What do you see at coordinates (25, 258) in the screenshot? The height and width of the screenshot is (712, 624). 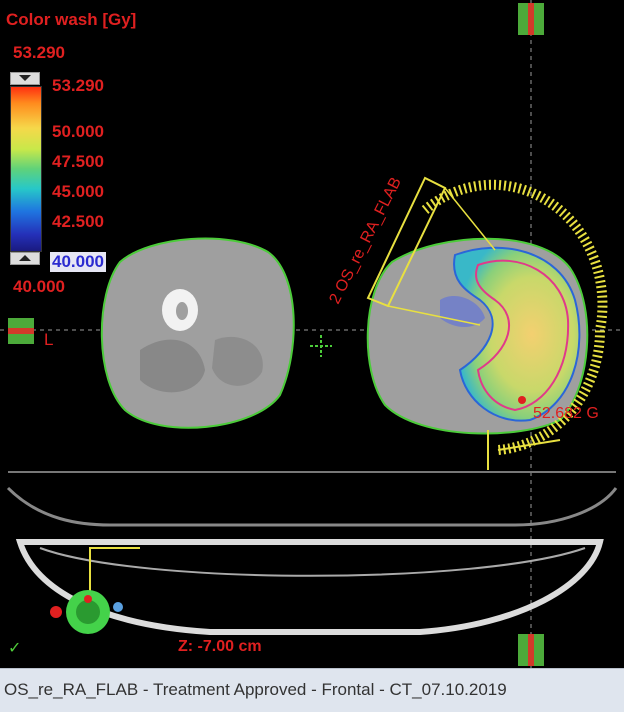 I see `spin-bottom-button` at bounding box center [25, 258].